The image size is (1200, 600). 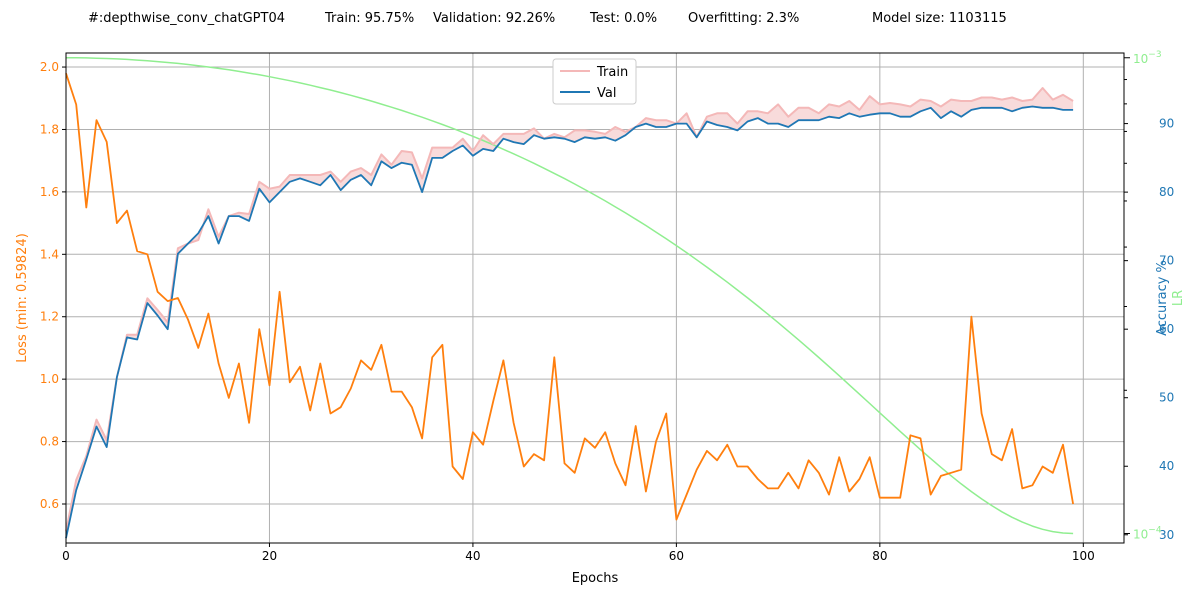 I want to click on header-train: Train: 95.75%, so click(x=370, y=18).